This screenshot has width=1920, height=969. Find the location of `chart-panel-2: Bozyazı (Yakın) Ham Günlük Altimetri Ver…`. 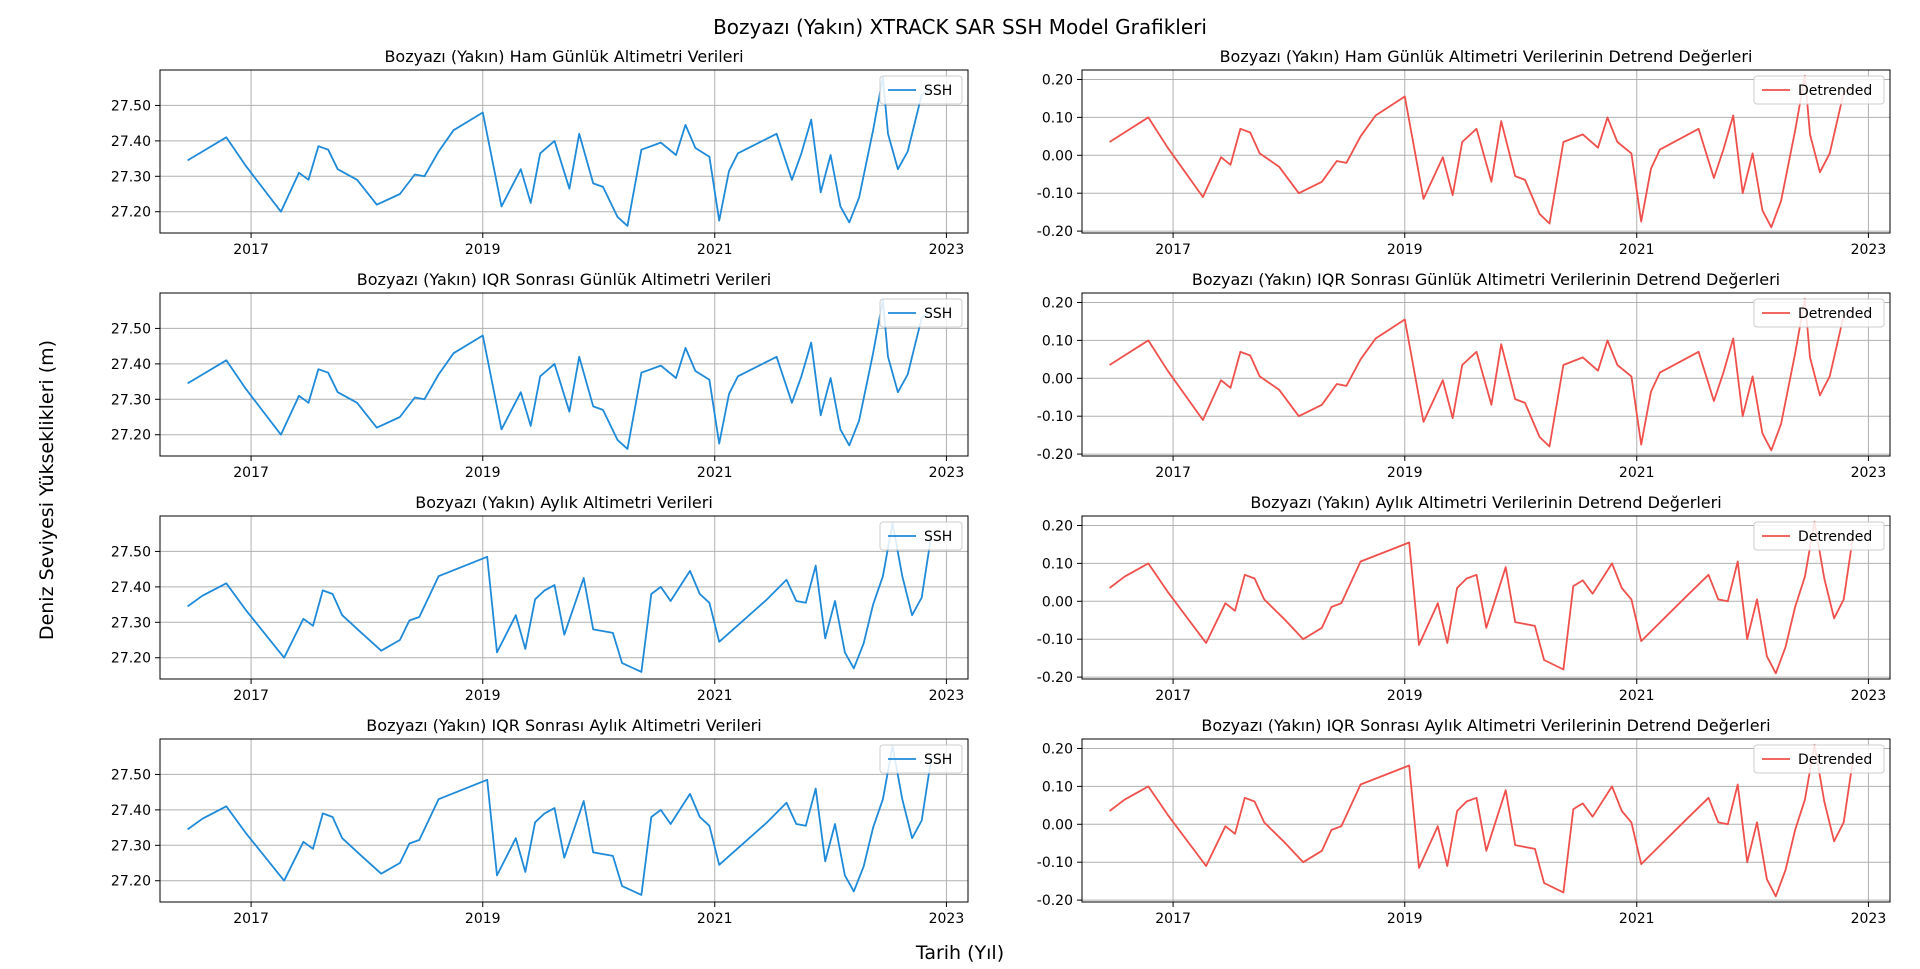

chart-panel-2: Bozyazı (Yakın) Ham Günlük Altimetri Ver… is located at coordinates (1464, 152).